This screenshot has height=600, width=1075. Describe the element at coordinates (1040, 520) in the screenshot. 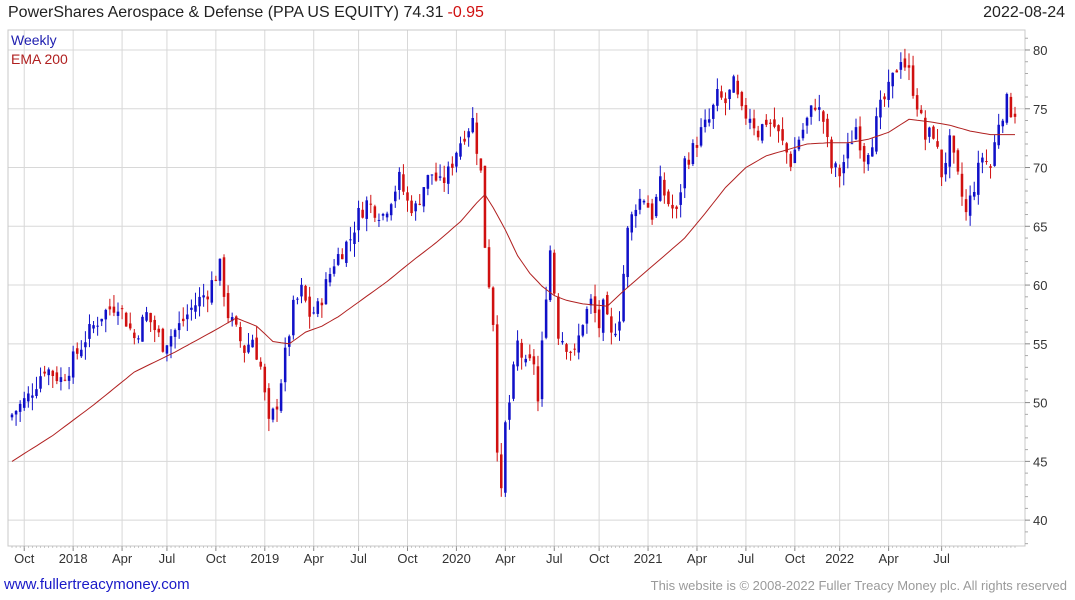

I see `y-tick-label: 40` at that location.